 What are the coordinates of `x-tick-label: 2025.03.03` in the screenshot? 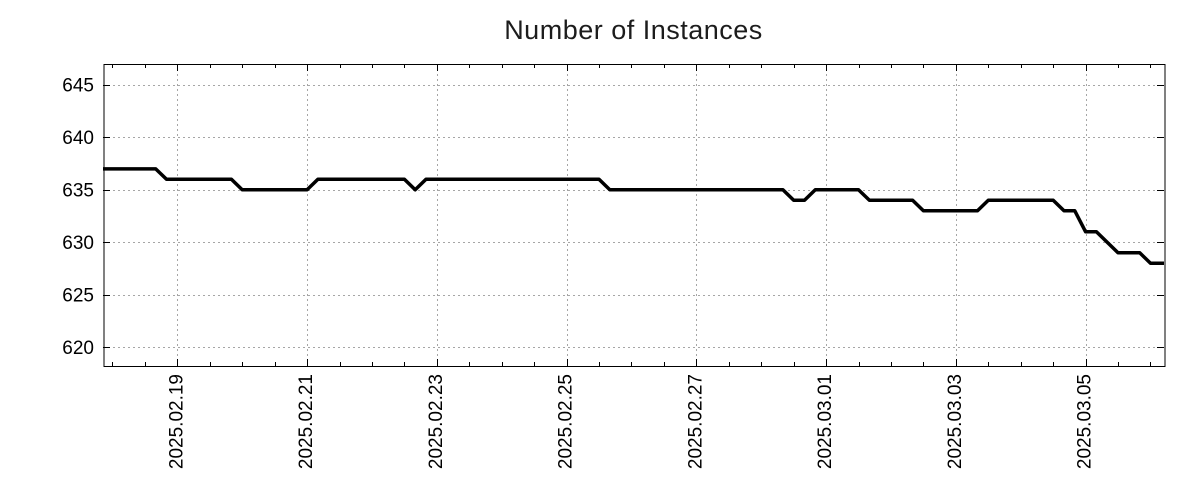 It's located at (955, 421).